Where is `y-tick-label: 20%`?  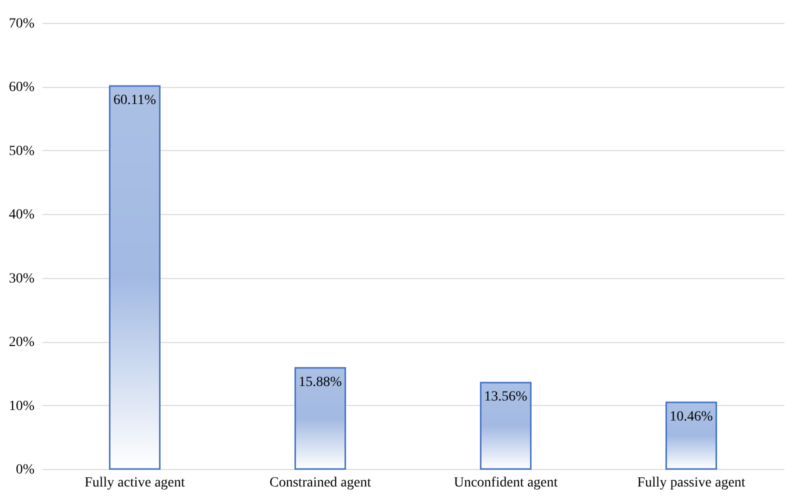 y-tick-label: 20% is located at coordinates (21, 342).